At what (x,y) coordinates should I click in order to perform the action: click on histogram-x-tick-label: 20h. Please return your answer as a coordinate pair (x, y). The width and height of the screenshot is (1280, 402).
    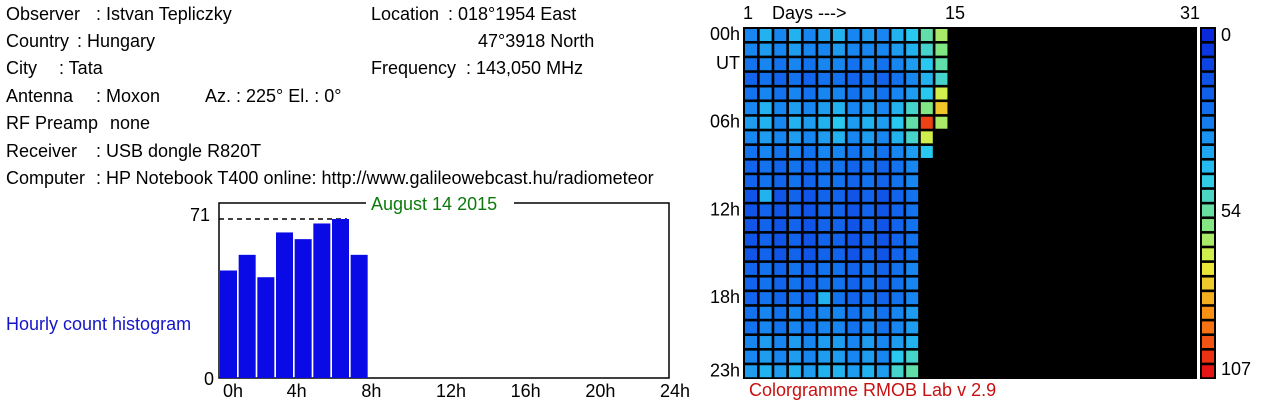
    Looking at the image, I should click on (600, 391).